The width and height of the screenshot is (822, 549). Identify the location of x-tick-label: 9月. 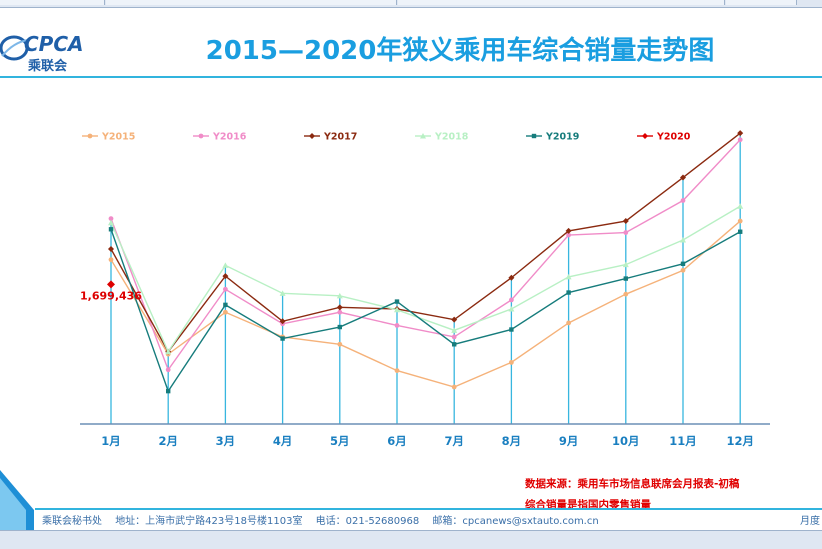
(569, 441).